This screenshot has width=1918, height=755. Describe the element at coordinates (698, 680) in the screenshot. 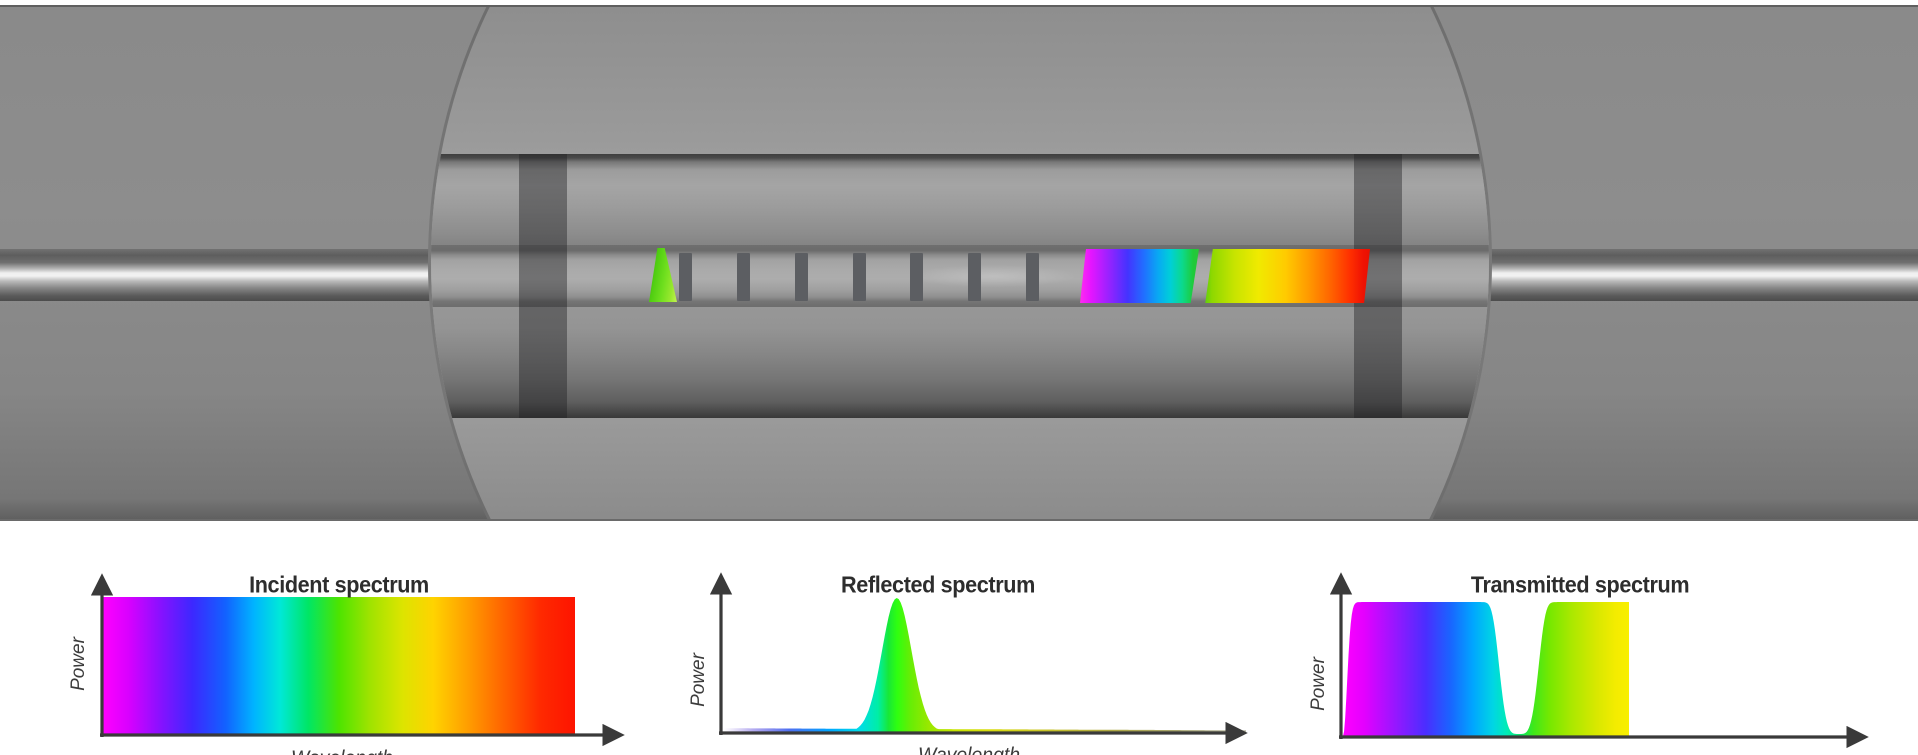

I see `reflected-power-label: Power` at that location.